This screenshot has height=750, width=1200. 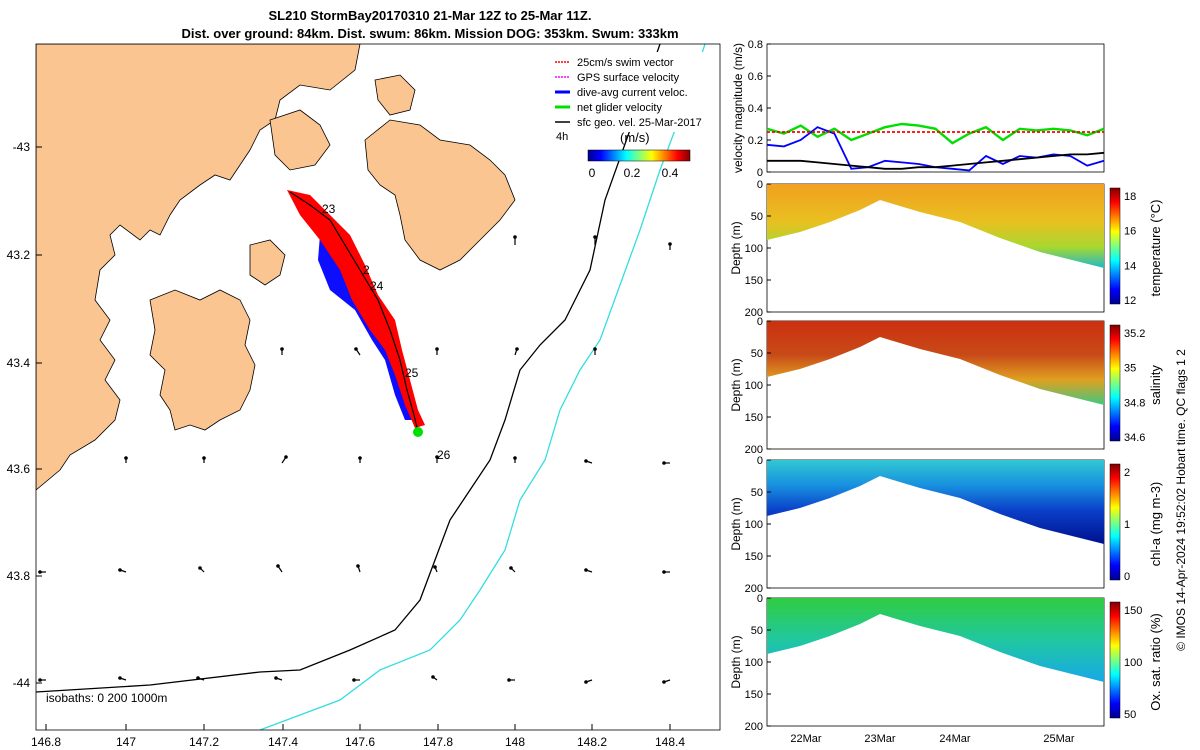 I want to click on colorbar-label: chl-a (mg m-3), so click(x=1155, y=524).